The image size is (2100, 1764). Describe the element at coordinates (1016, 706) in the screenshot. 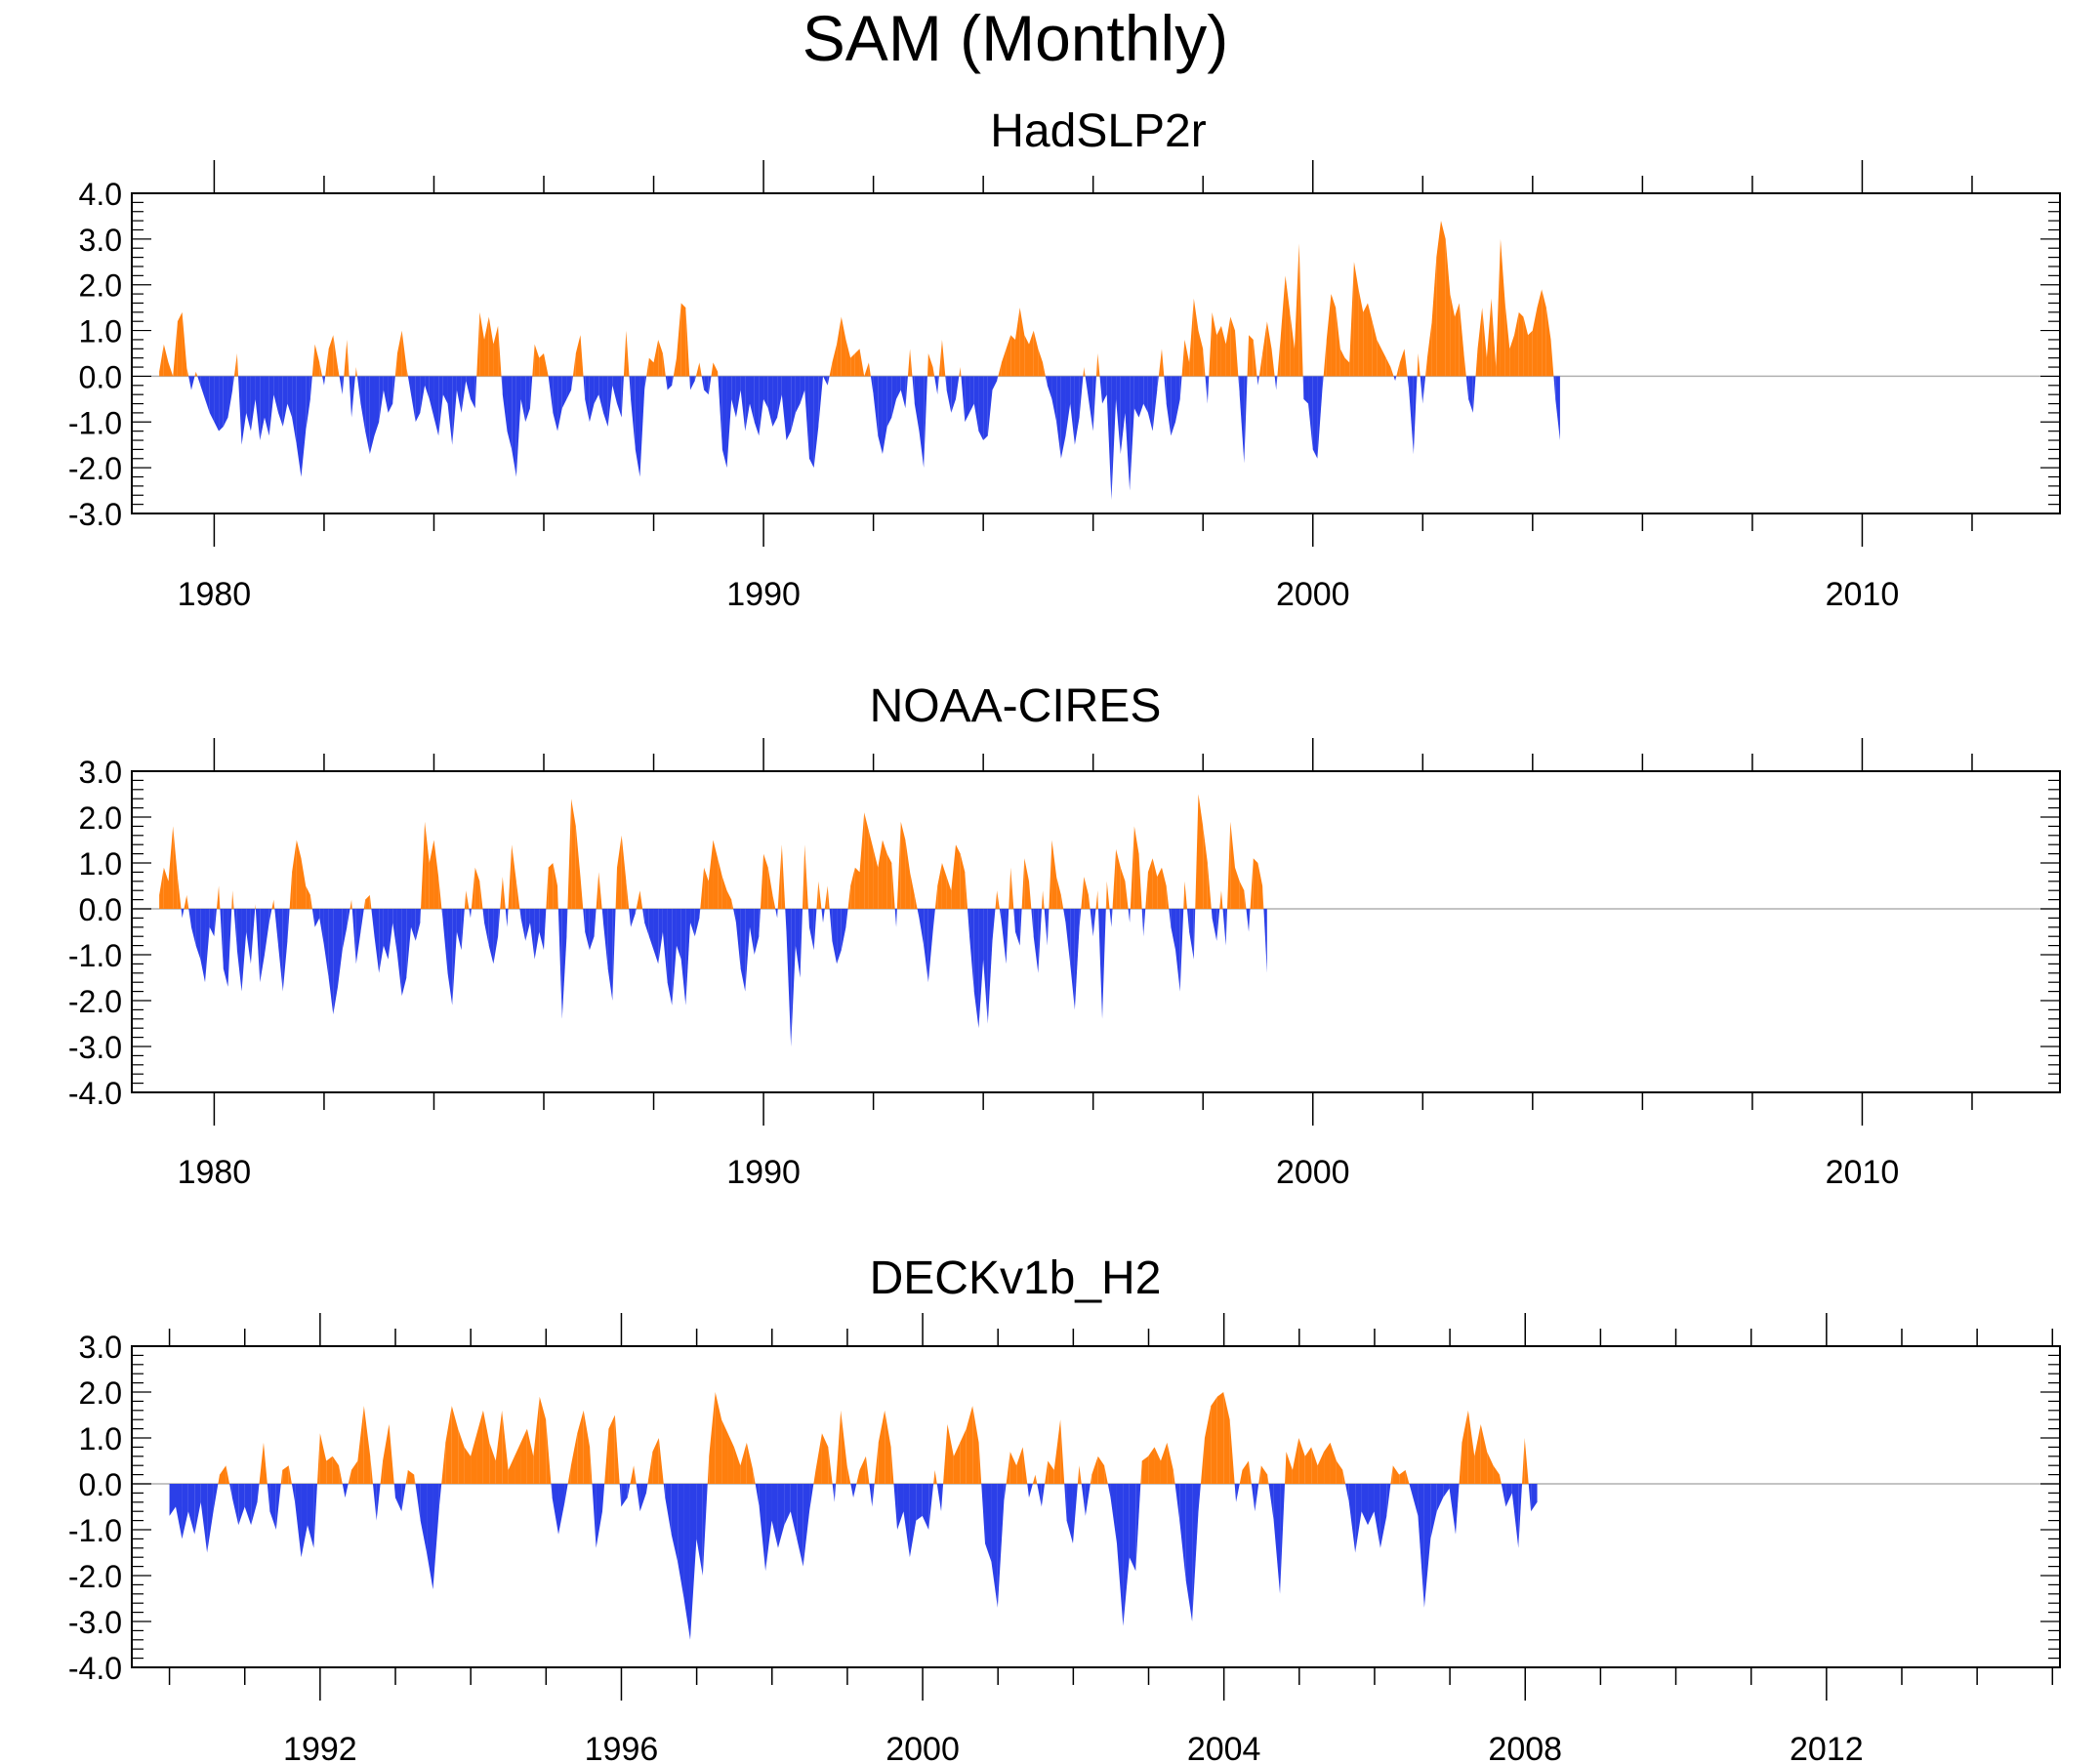

I see `panel-title: NOAA-CIRES` at that location.